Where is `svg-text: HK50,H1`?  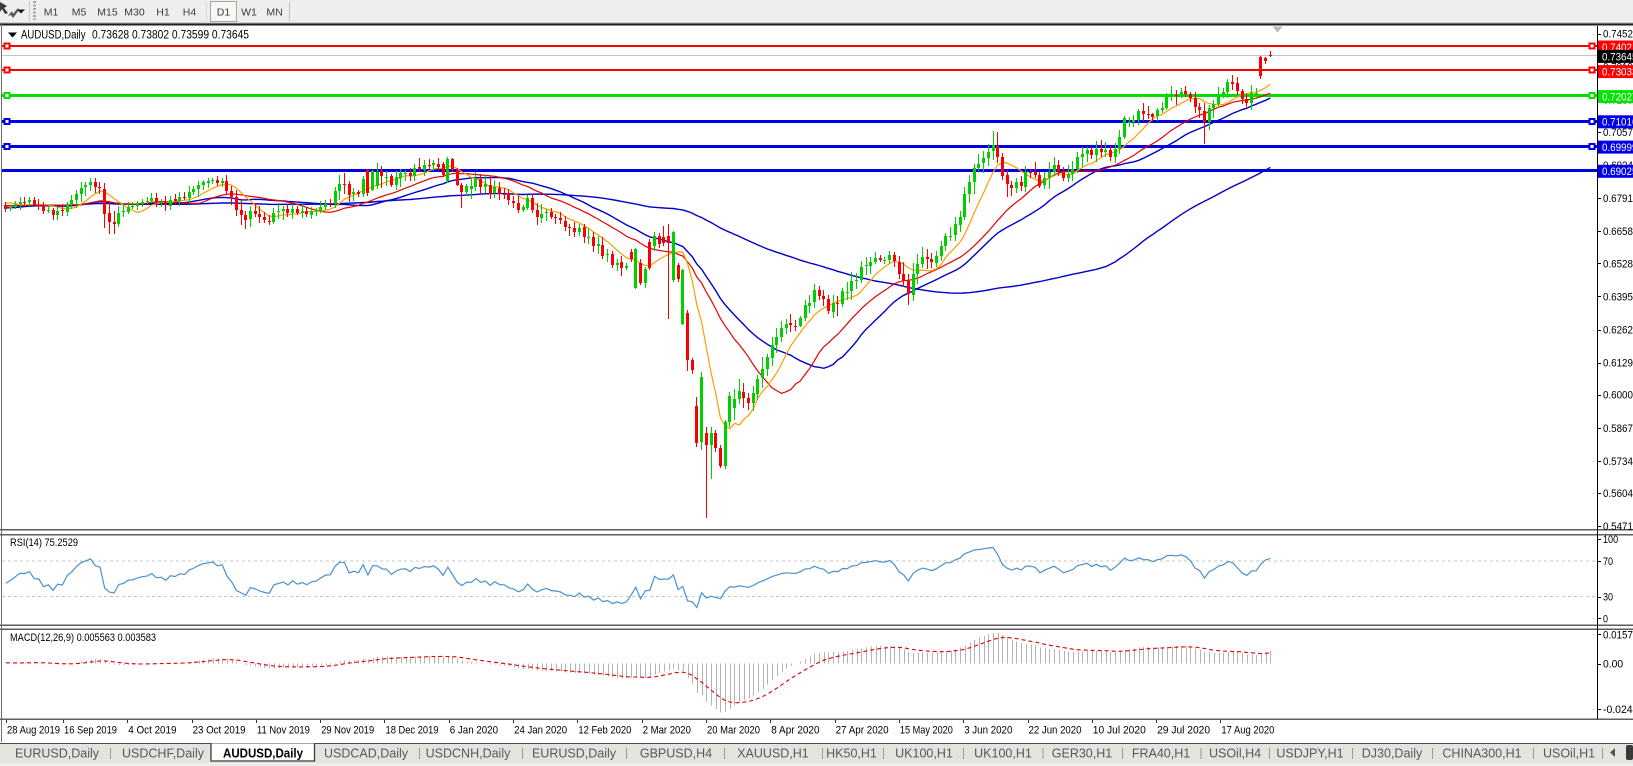
svg-text: HK50,H1 is located at coordinates (851, 754).